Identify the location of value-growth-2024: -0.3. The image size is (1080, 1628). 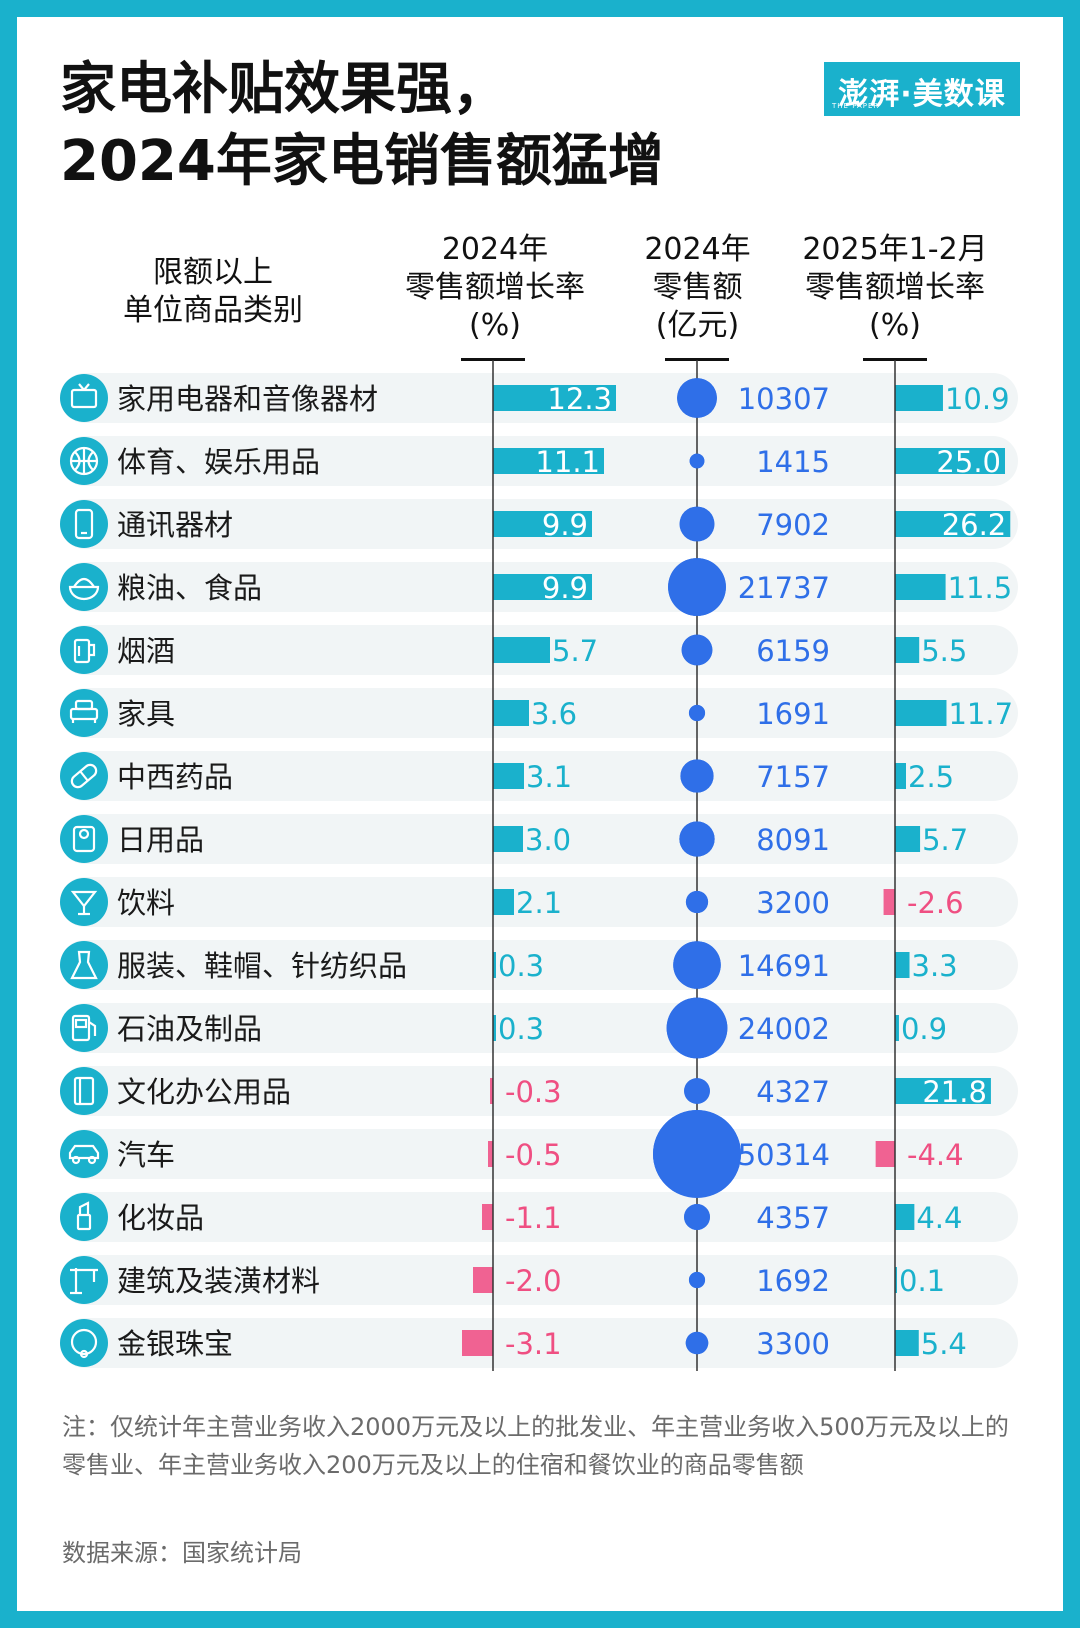
(533, 1092).